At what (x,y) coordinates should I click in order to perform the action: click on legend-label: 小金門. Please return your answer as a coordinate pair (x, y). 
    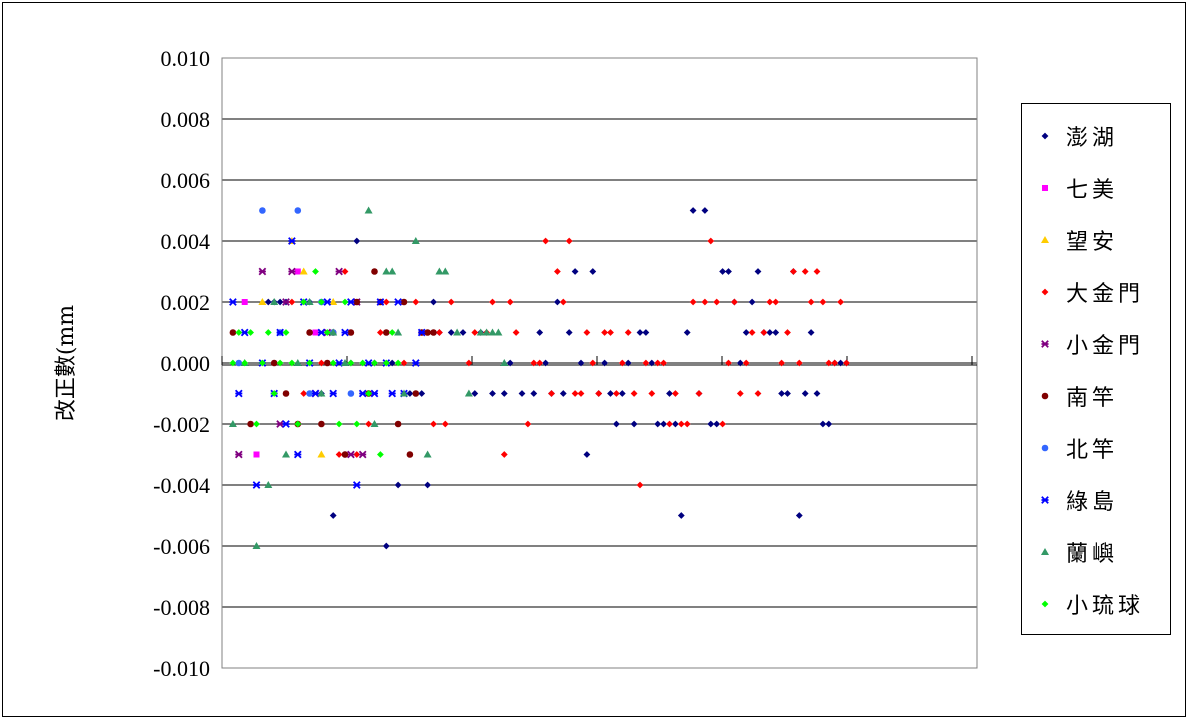
    Looking at the image, I should click on (1105, 346).